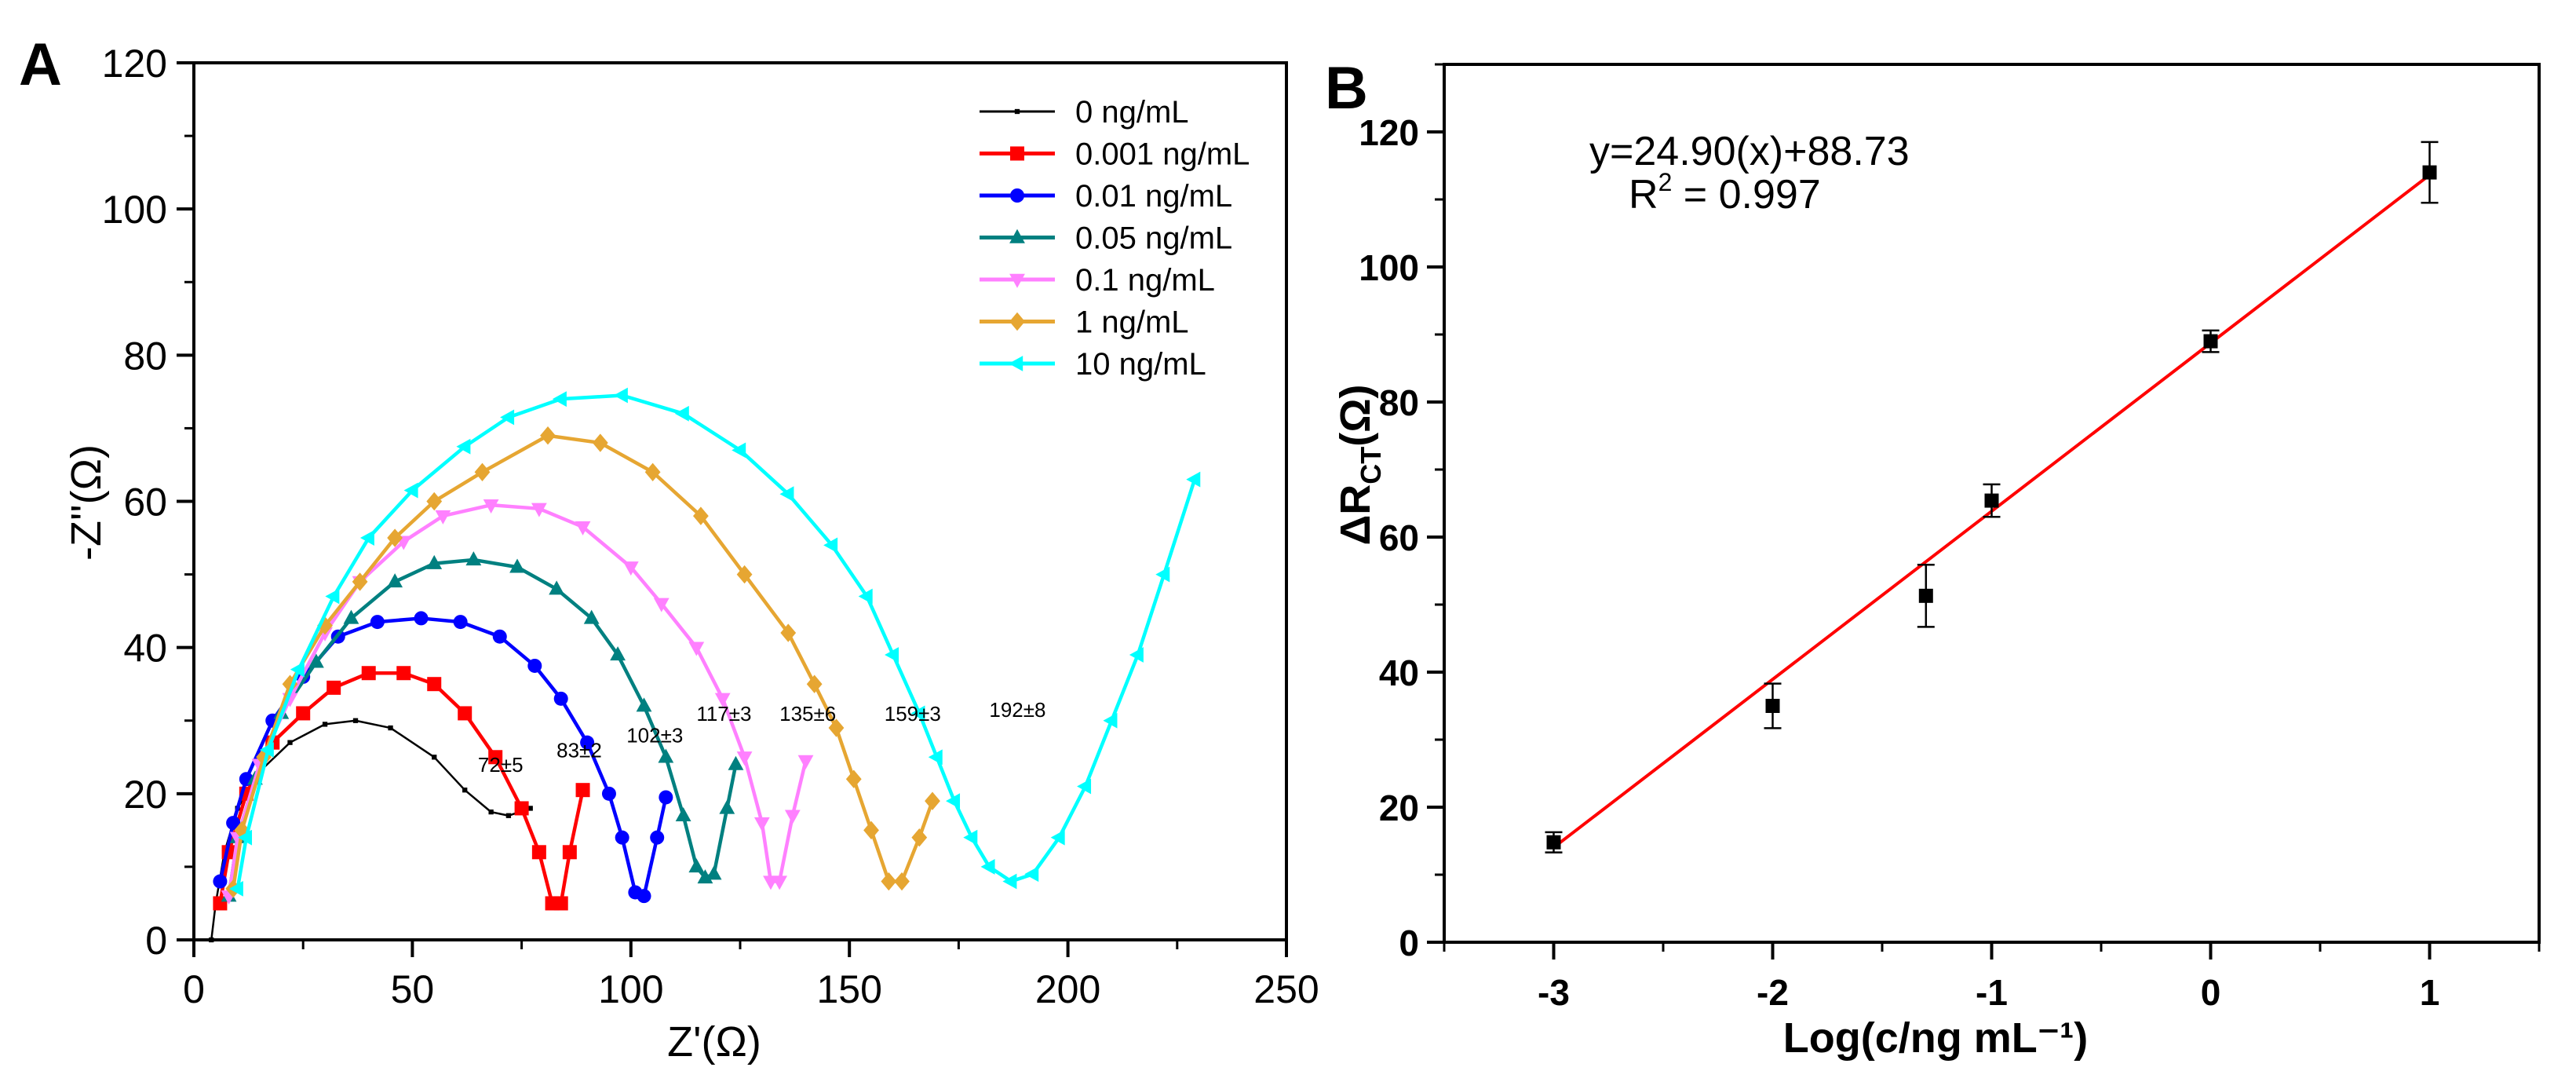 The image size is (2576, 1071). I want to click on rct-label: 117±3, so click(723, 714).